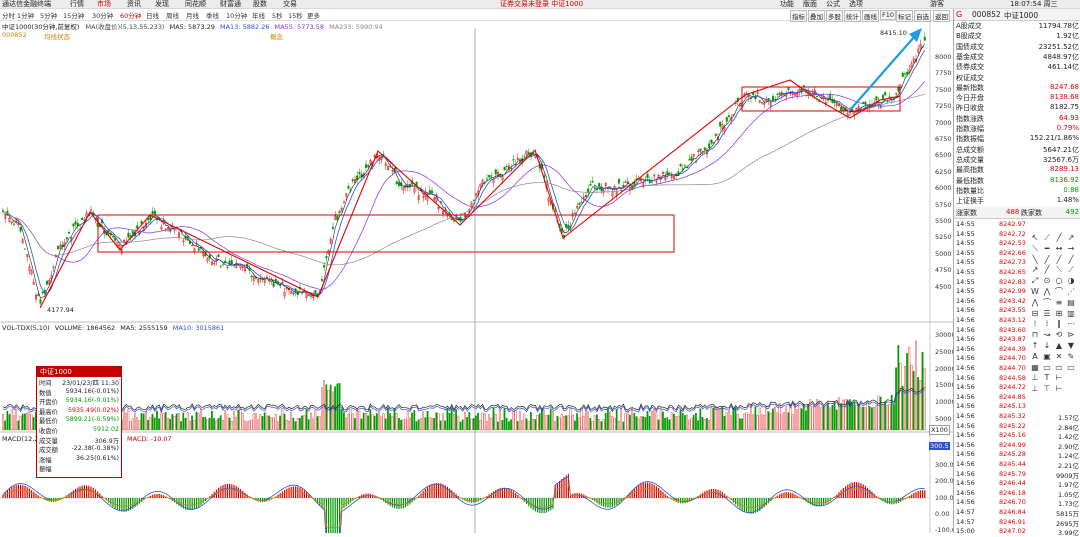 This screenshot has height=537, width=1080. Describe the element at coordinates (1071, 249) in the screenshot. I see `draw-tool-icon: →` at that location.